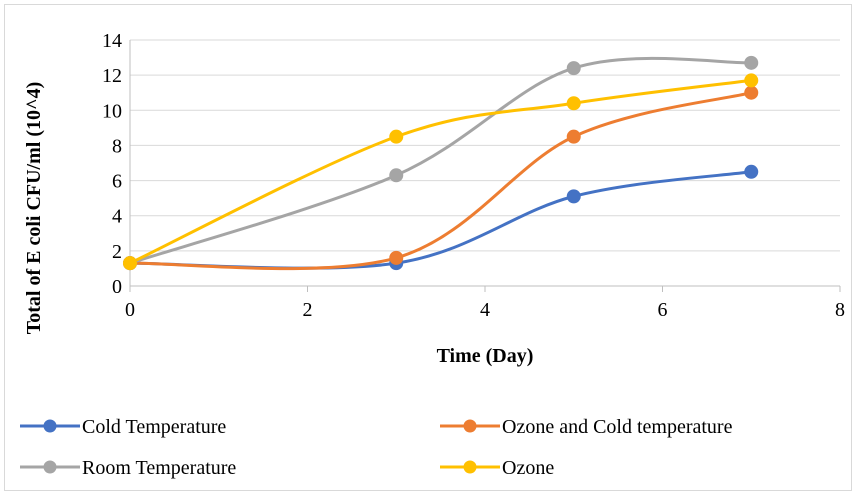 The width and height of the screenshot is (859, 497). What do you see at coordinates (117, 287) in the screenshot?
I see `y-tick-label: 0` at bounding box center [117, 287].